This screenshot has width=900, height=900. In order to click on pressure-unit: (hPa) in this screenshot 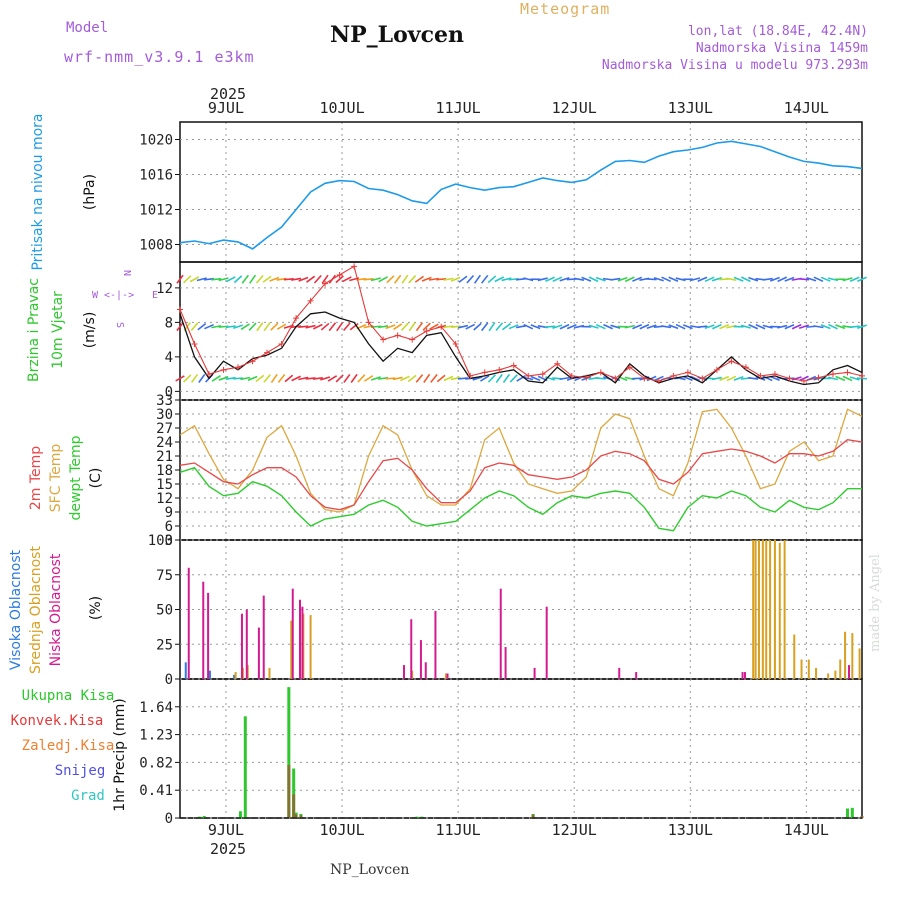, I will do `click(90, 192)`.